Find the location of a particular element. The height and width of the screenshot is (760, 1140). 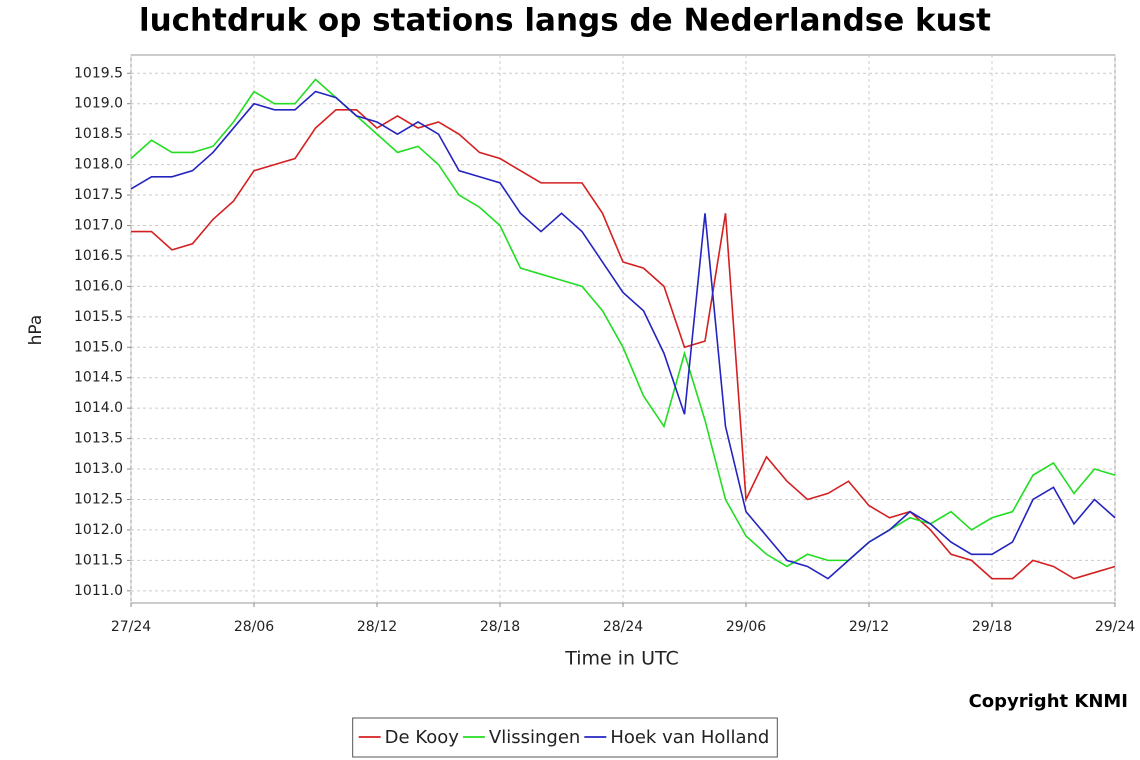

y-tick-label: 1014.0 is located at coordinates (98, 408).